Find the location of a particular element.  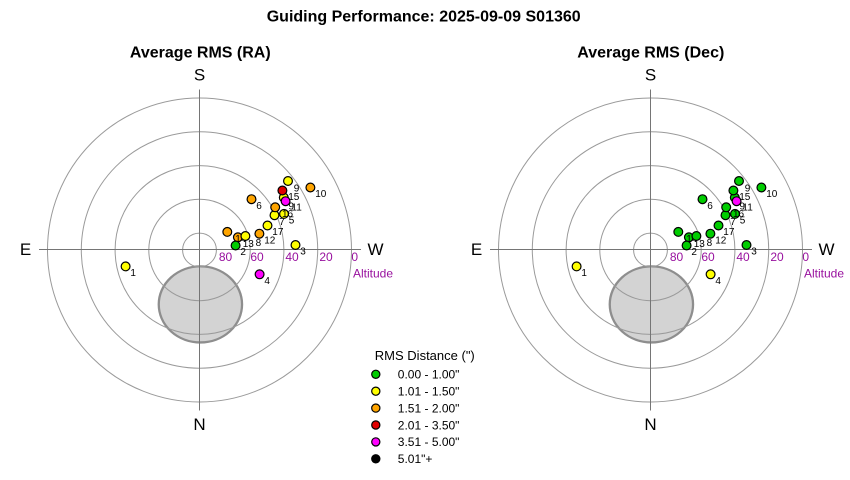

svg-text: 3.51 - 5.00" is located at coordinates (429, 442).